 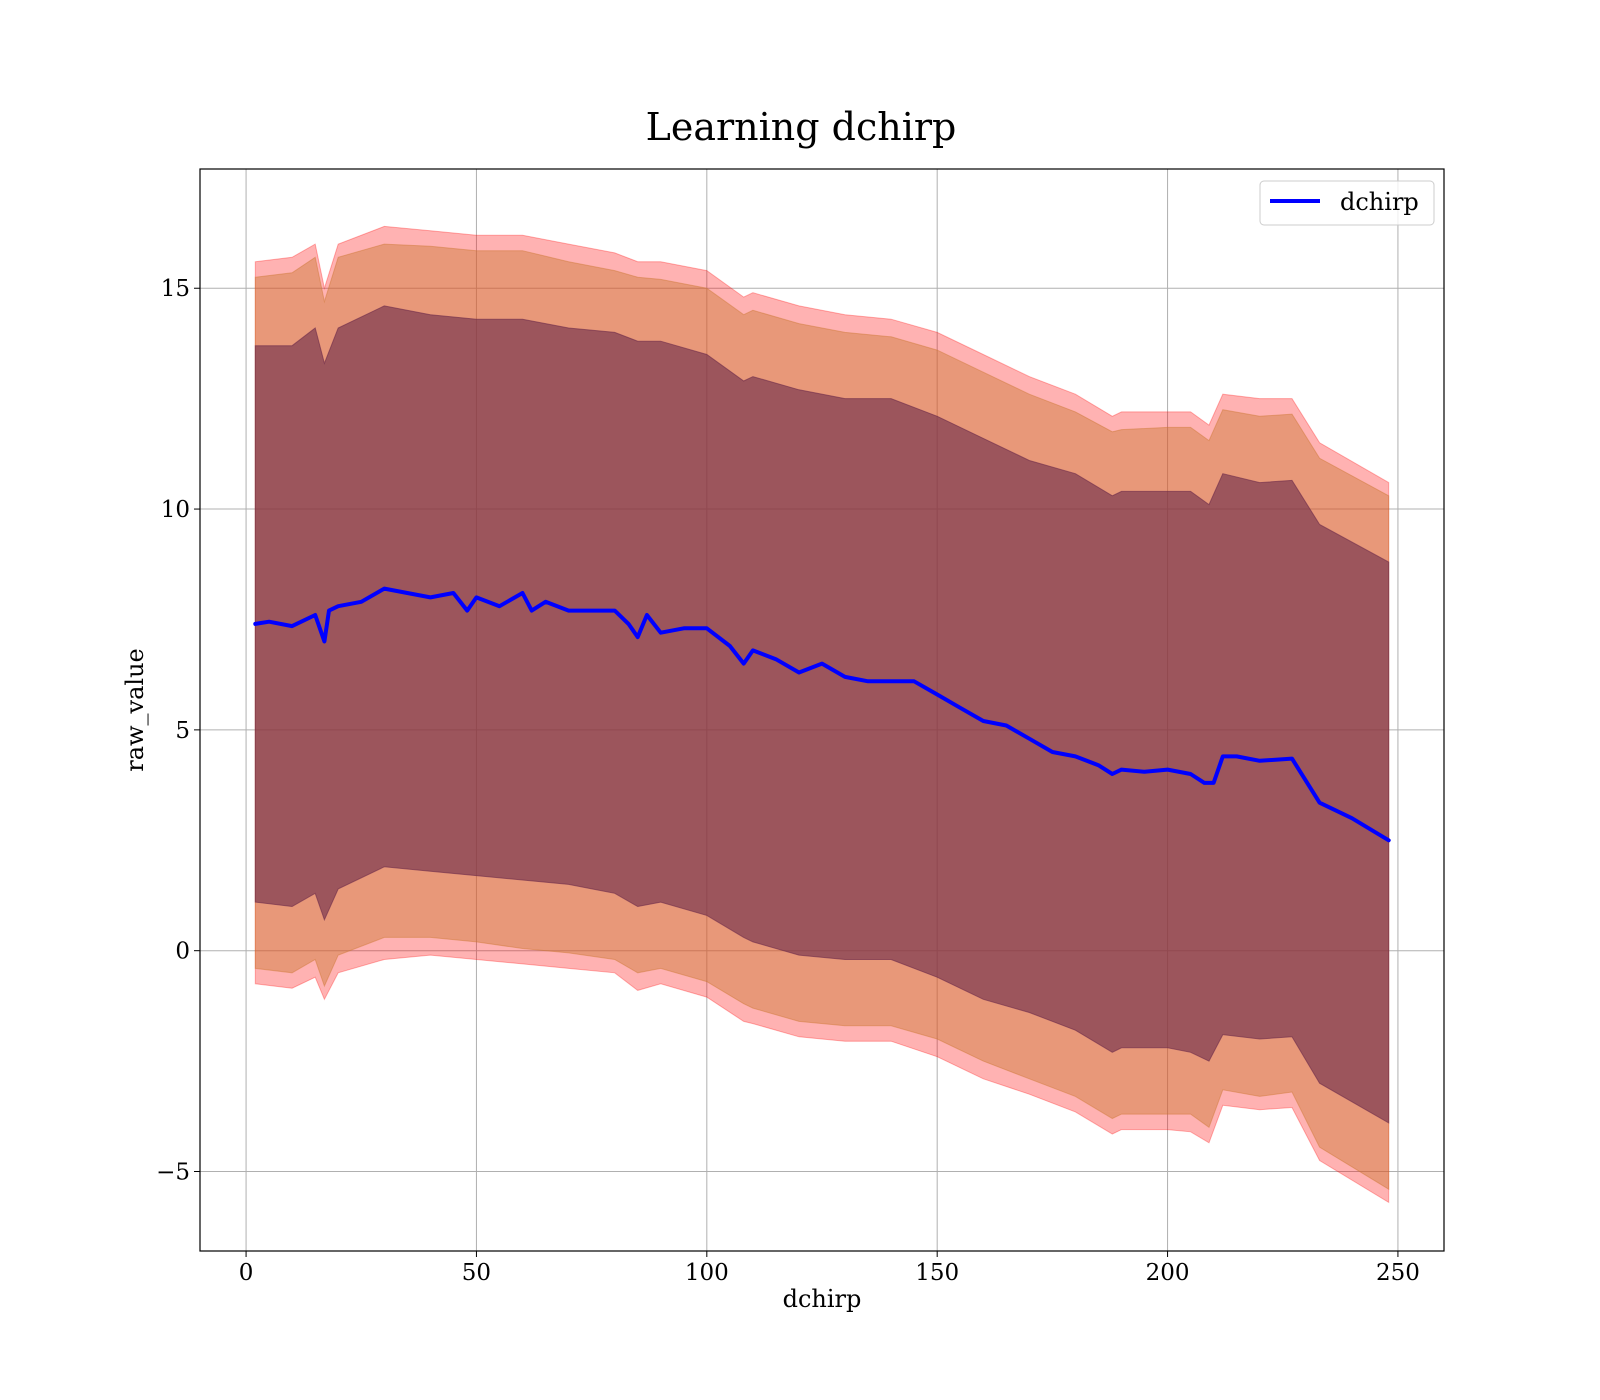 What do you see at coordinates (937, 1273) in the screenshot?
I see `x-tick-label: 150` at bounding box center [937, 1273].